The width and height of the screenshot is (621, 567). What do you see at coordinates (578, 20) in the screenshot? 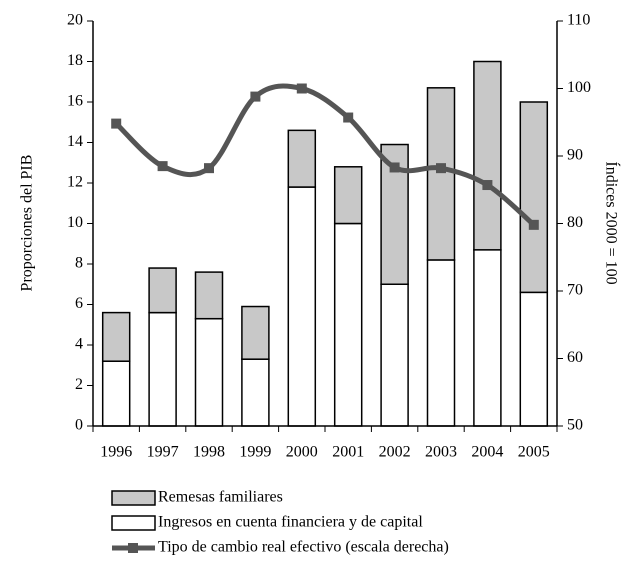
I see `y2-tick-label: 110` at bounding box center [578, 20].